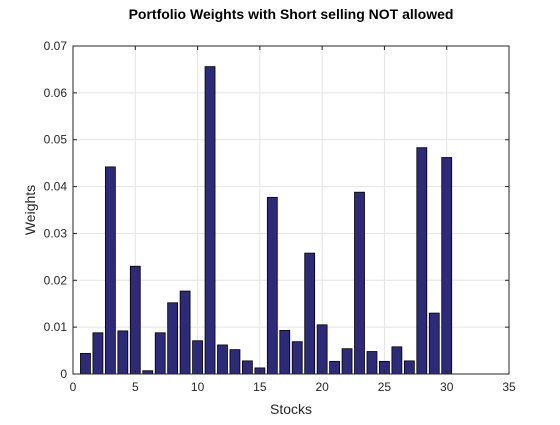 The height and width of the screenshot is (425, 560). What do you see at coordinates (293, 387) in the screenshot?
I see `x-tick-labels: 0 5 10 15 20 25 30 35` at bounding box center [293, 387].